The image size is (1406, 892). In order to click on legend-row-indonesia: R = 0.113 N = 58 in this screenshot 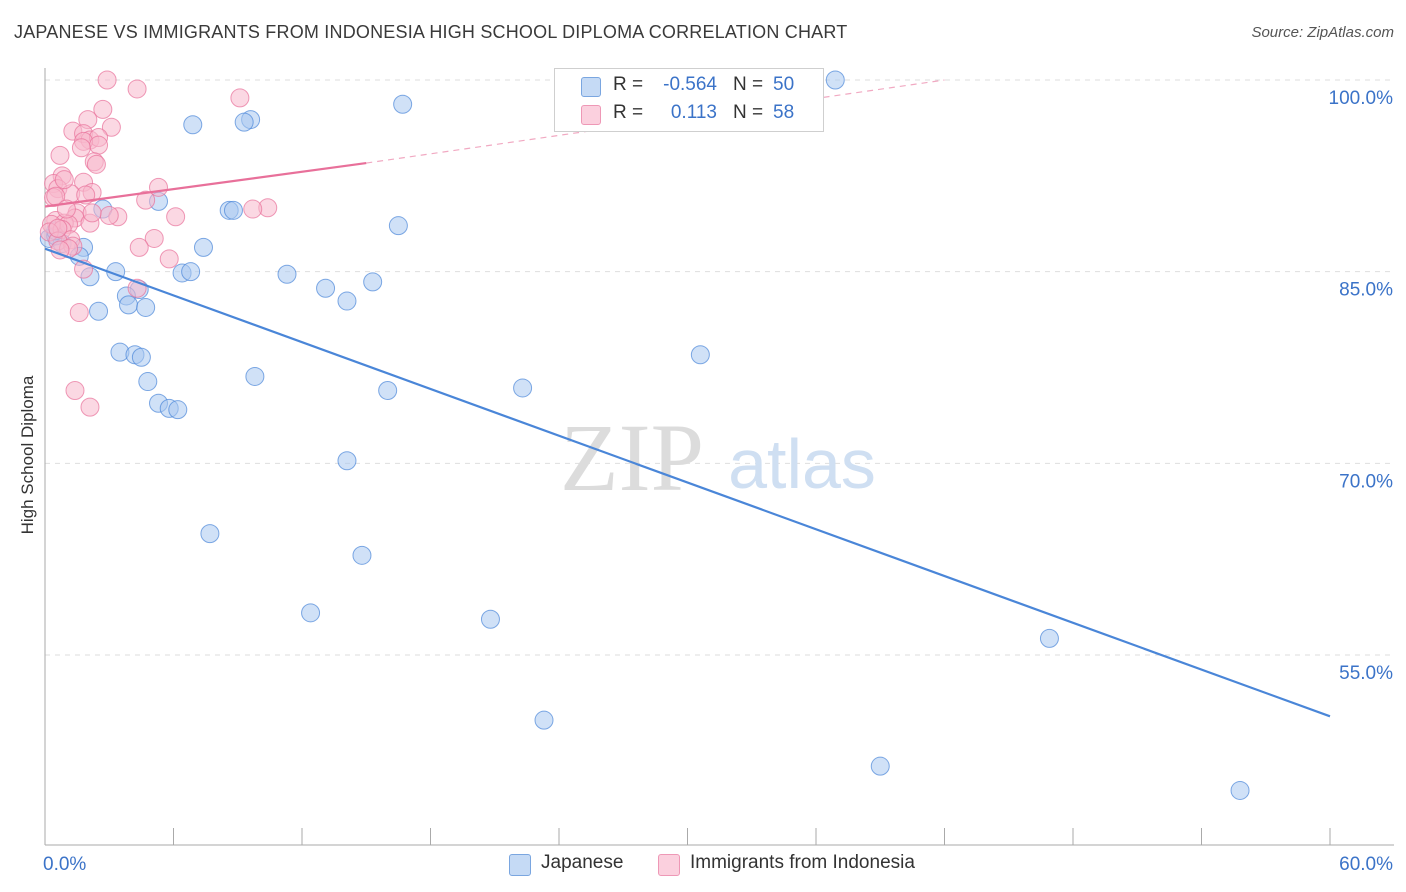, I will do `click(689, 114)`.